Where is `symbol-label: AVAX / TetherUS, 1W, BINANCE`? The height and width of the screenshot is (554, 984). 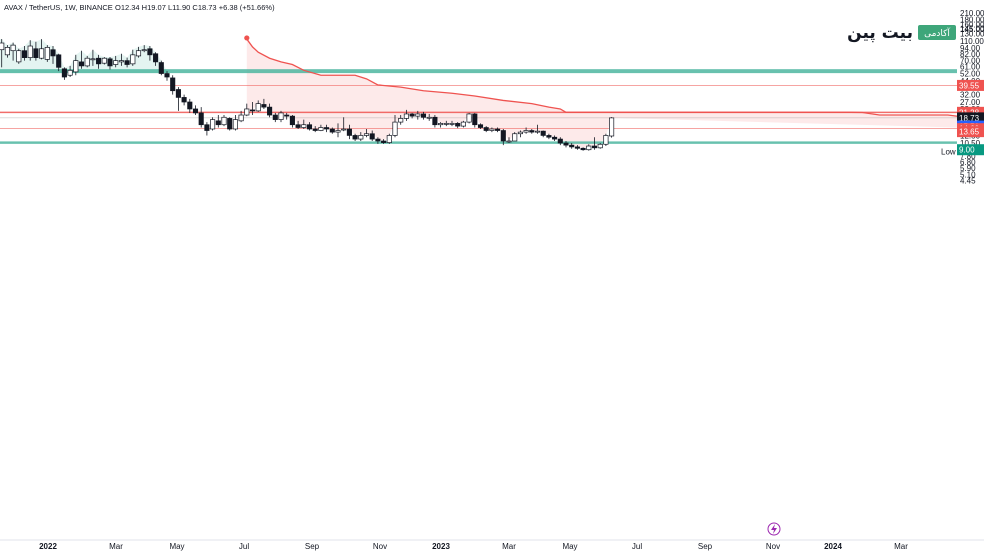
symbol-label: AVAX / TetherUS, 1W, BINANCE is located at coordinates (58, 7).